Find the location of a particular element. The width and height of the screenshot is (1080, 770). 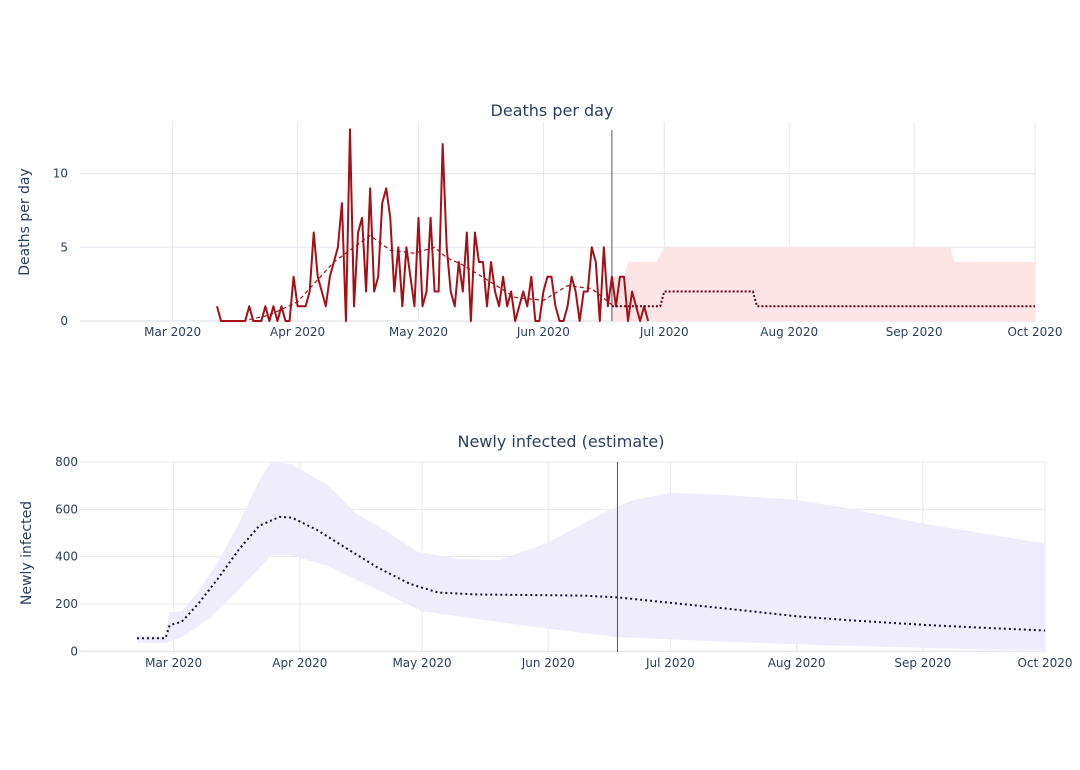

smoothed-deaths-line is located at coordinates (431, 277).